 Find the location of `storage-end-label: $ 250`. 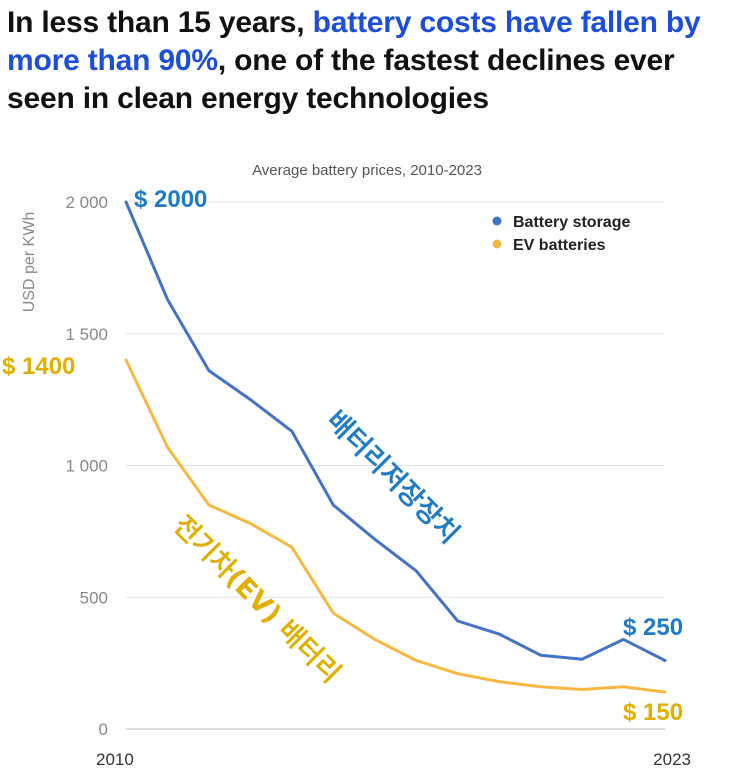

storage-end-label: $ 250 is located at coordinates (653, 627).